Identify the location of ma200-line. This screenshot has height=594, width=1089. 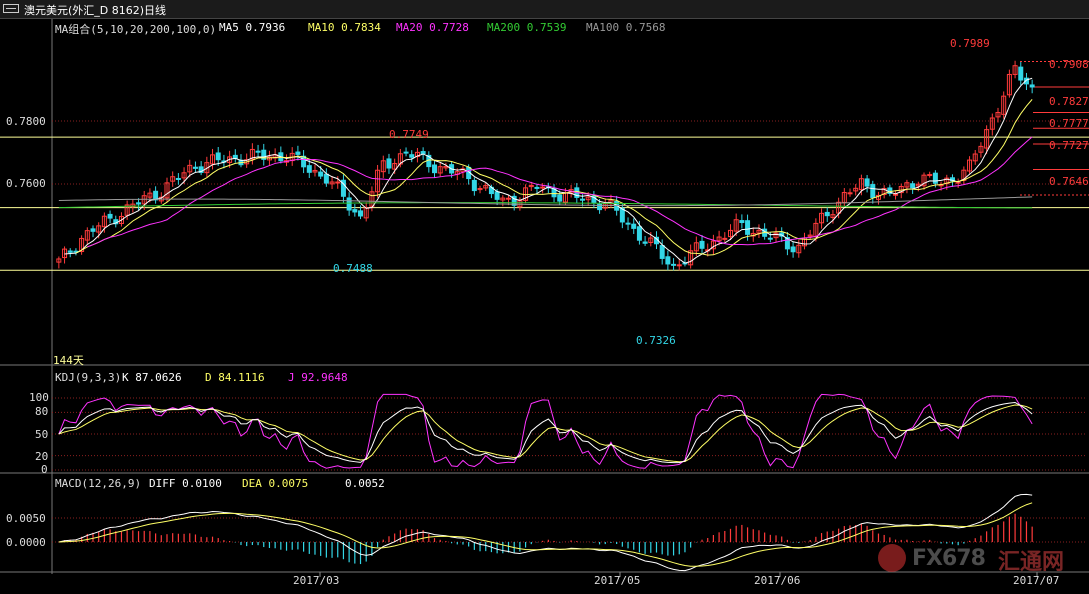
(545, 205).